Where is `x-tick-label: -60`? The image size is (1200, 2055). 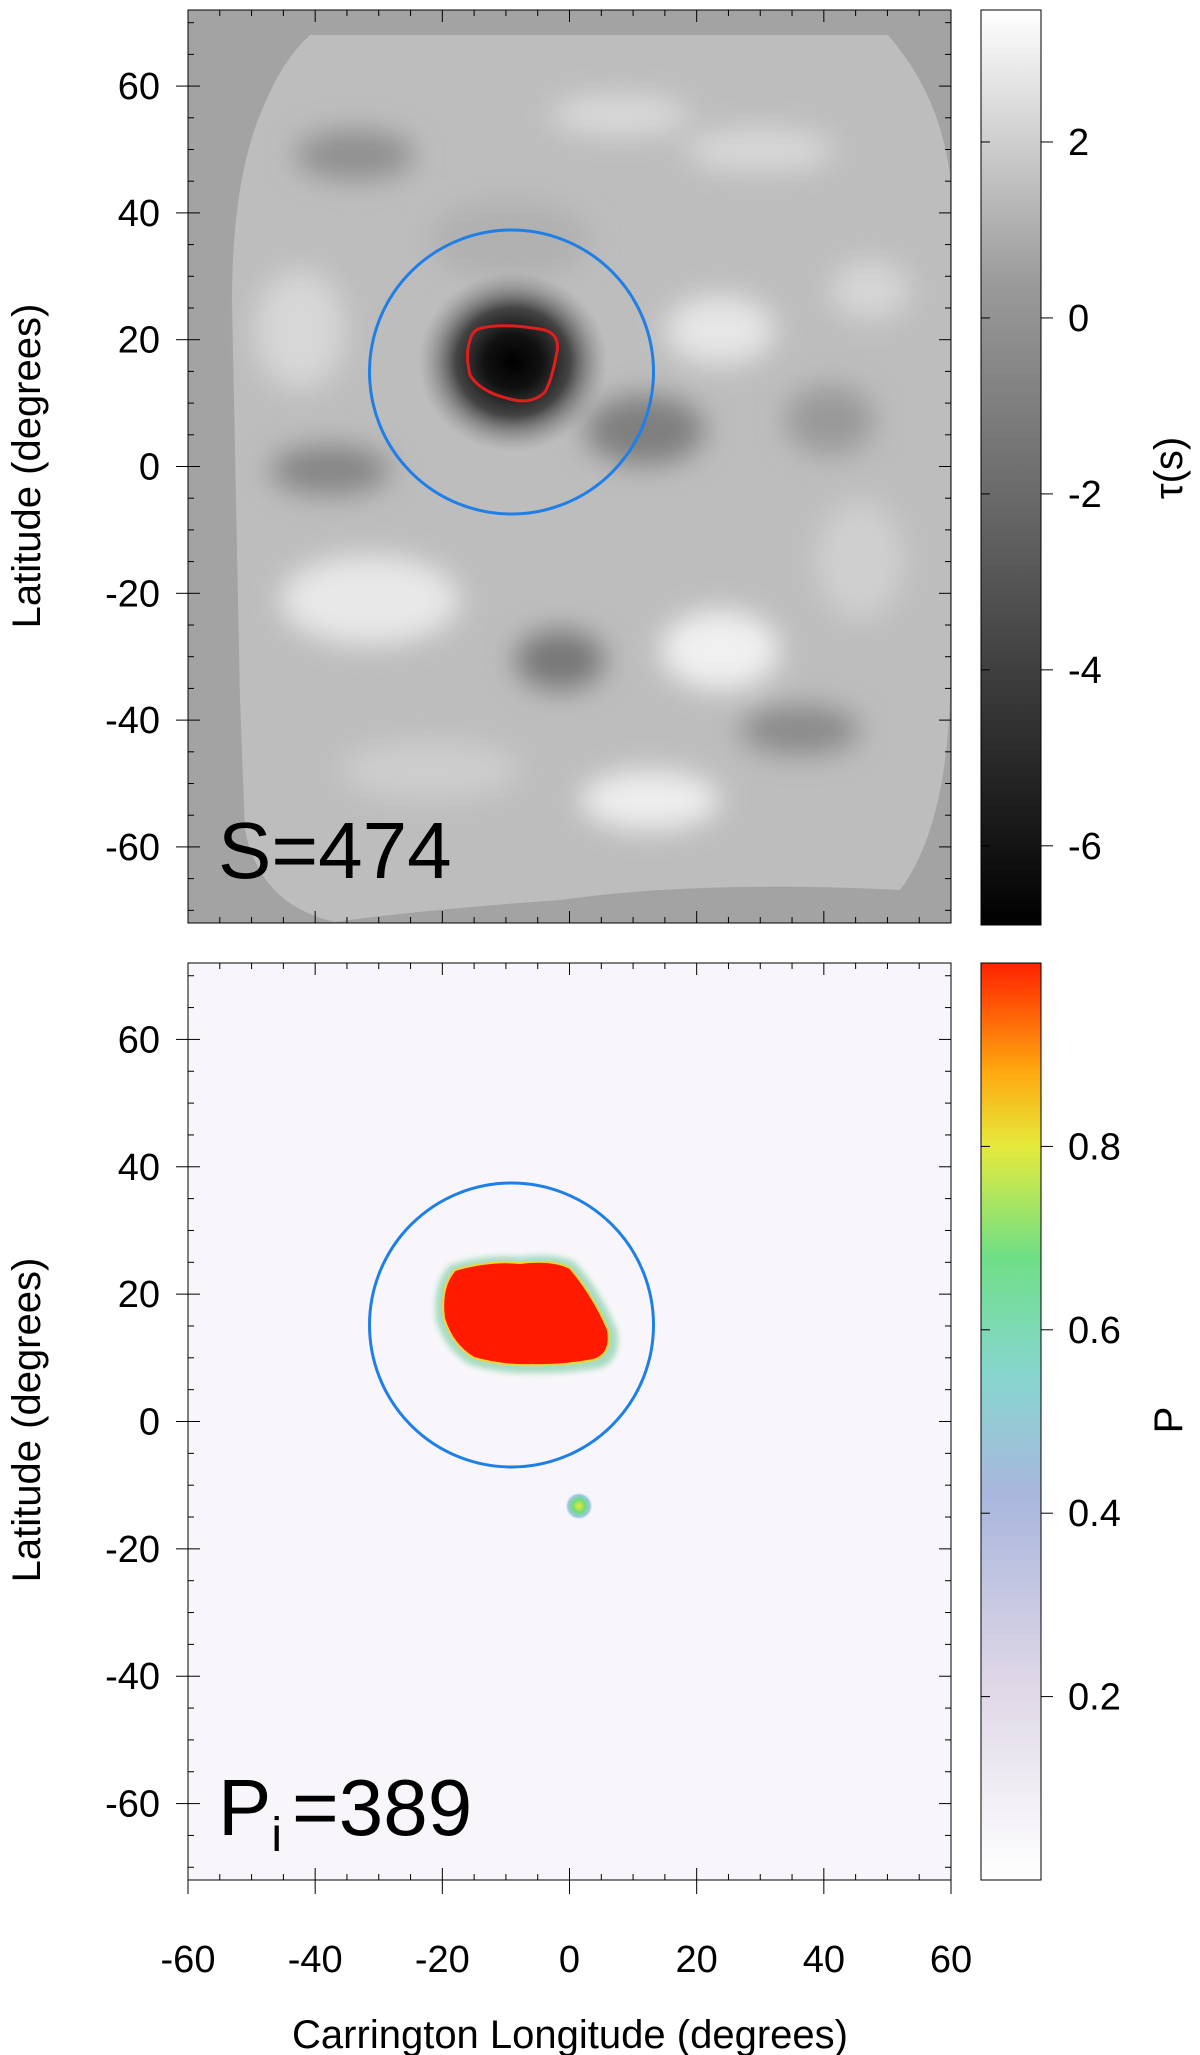
x-tick-label: -60 is located at coordinates (188, 1960).